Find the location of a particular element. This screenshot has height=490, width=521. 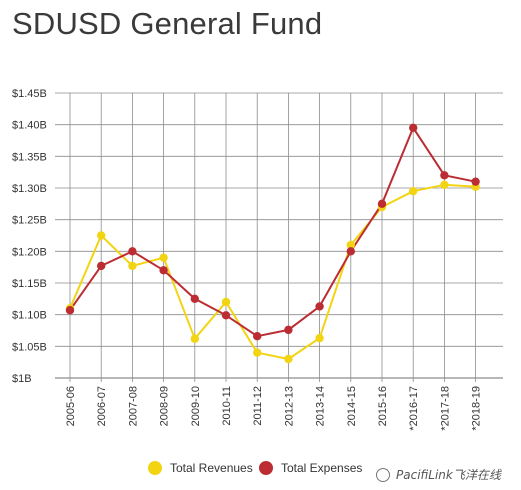

y-tick-label: $1.30B is located at coordinates (29, 189).